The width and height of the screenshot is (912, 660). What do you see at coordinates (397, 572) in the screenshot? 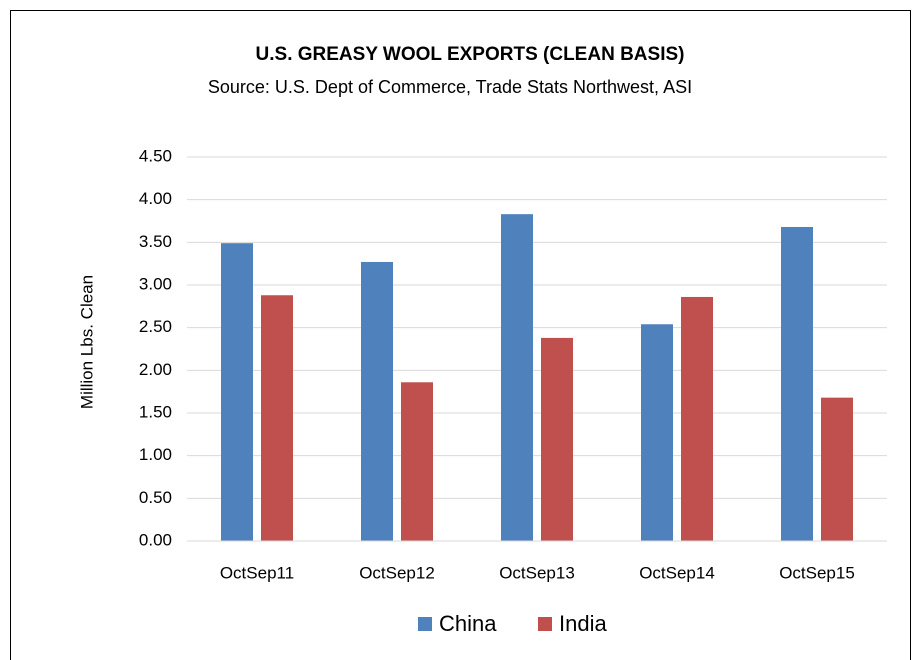
I see `x-tick-label: OctSep12` at bounding box center [397, 572].